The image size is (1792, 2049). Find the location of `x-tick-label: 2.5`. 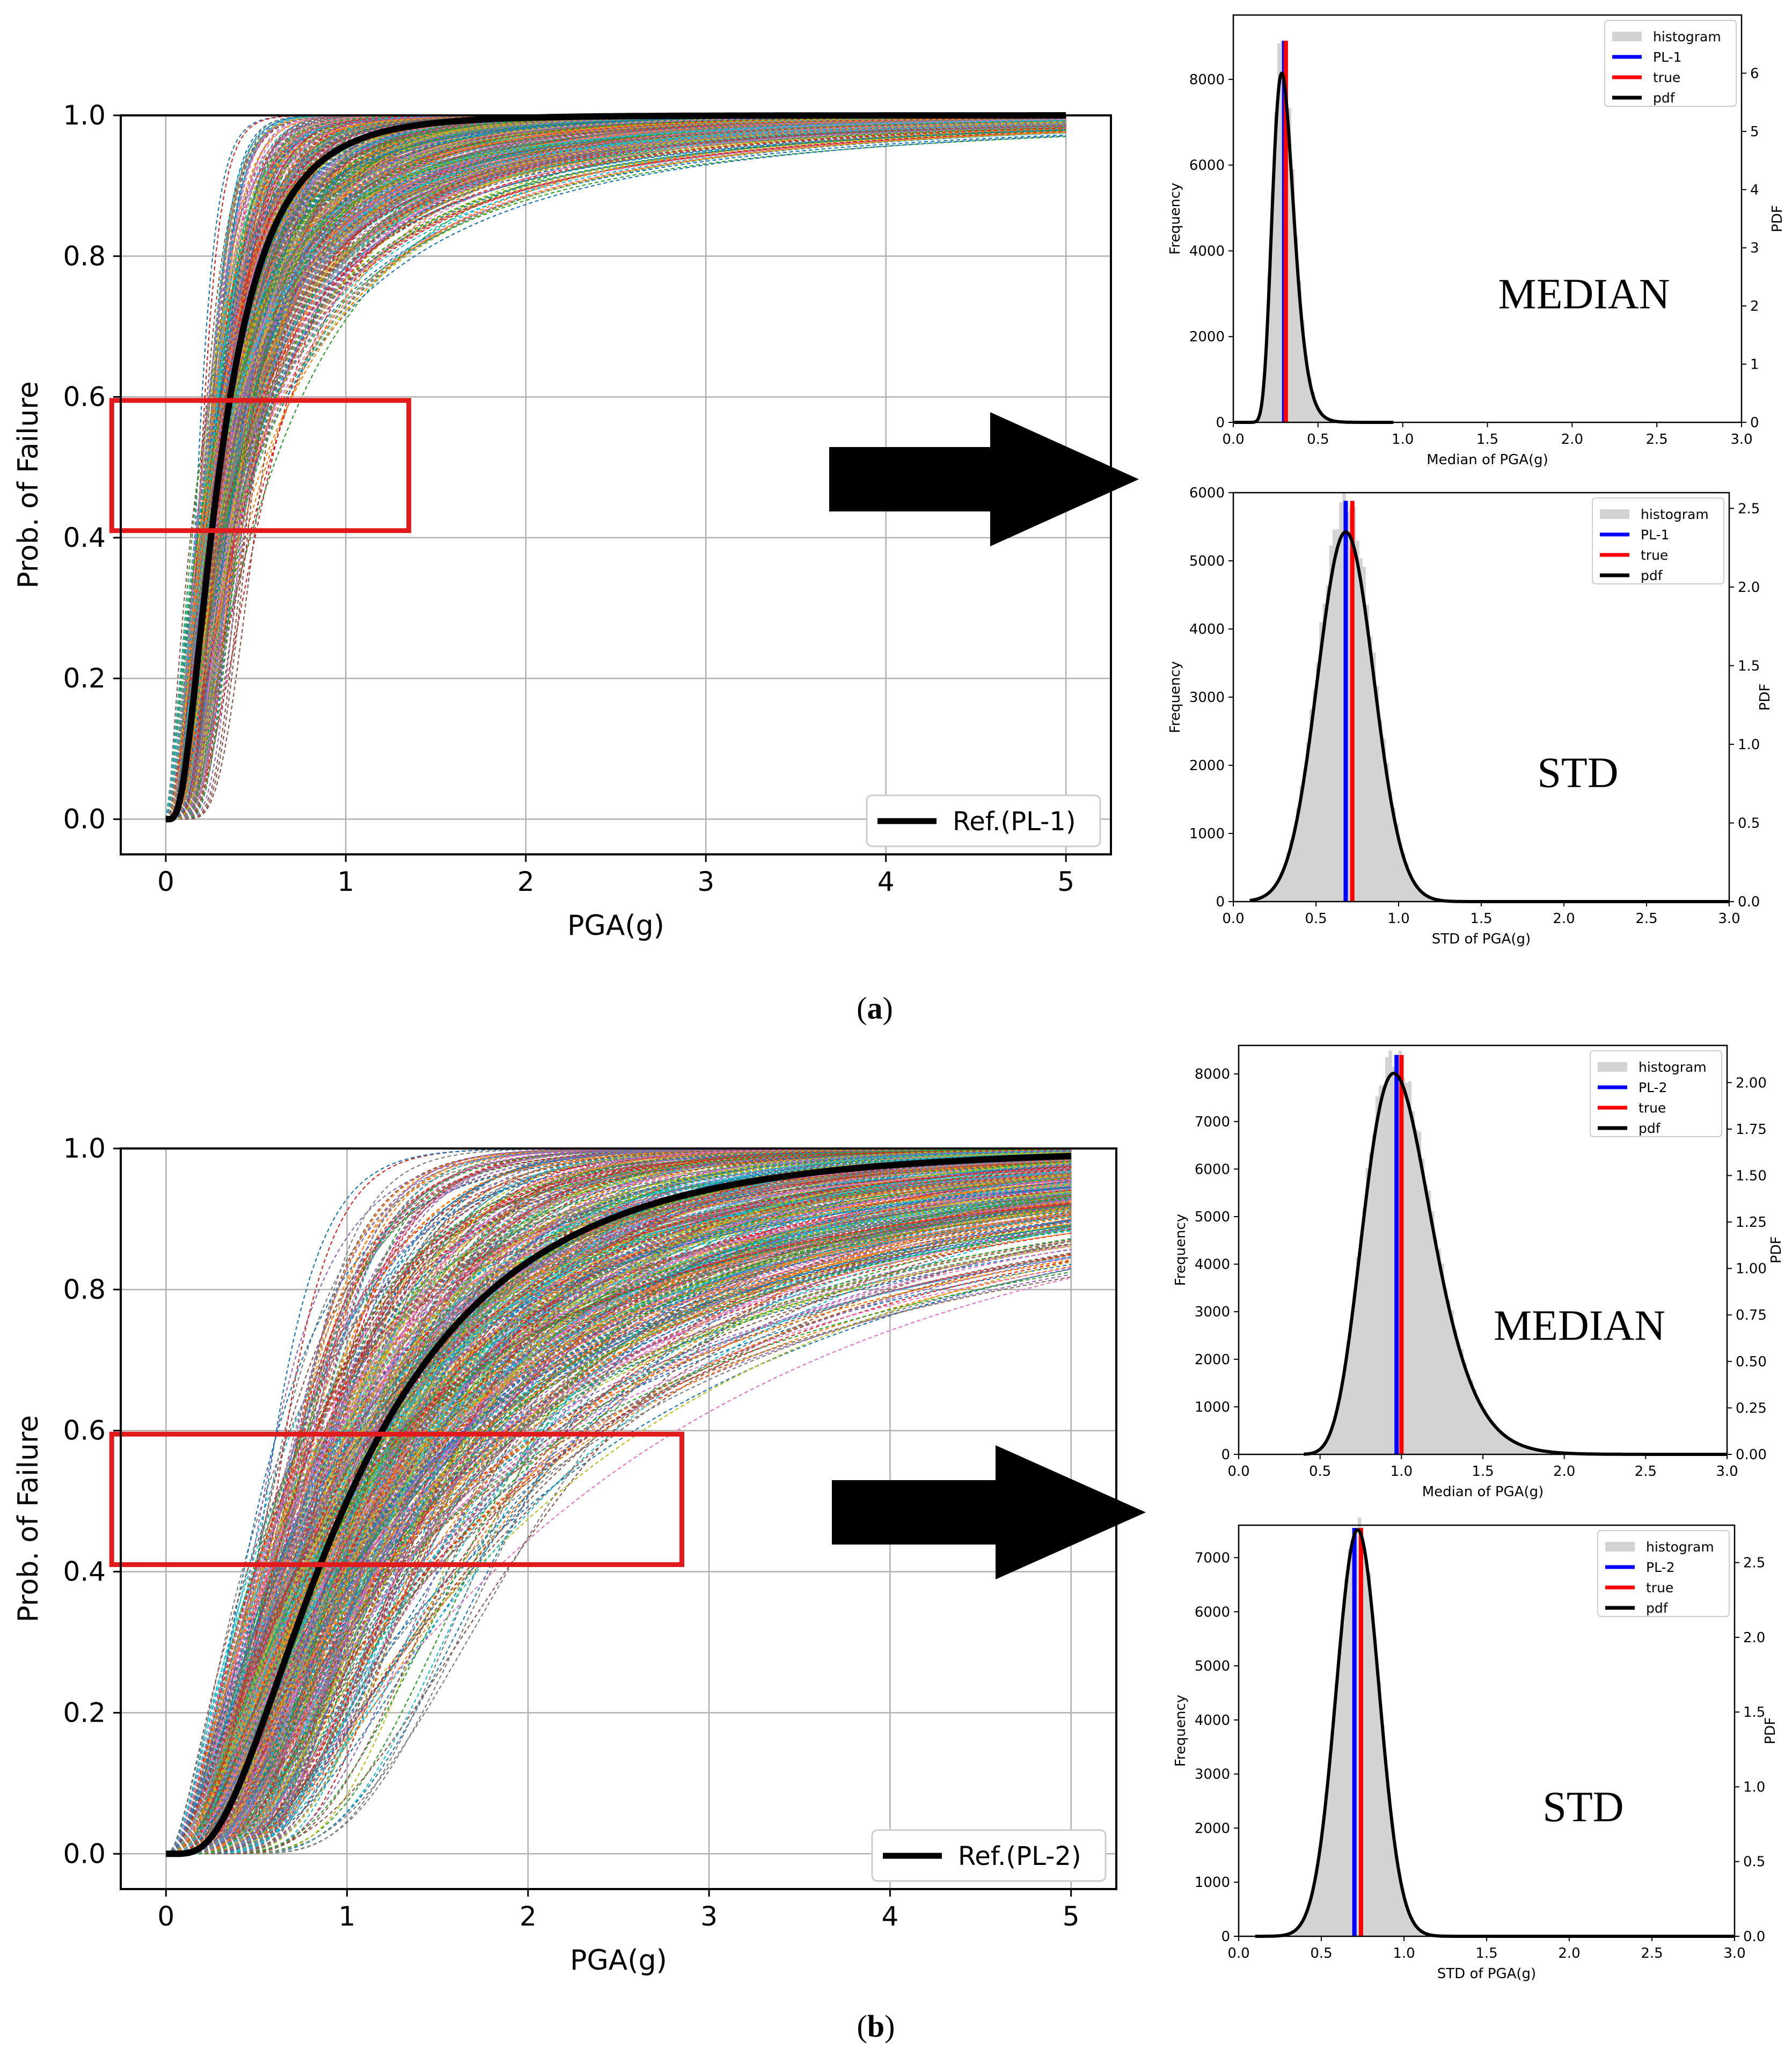

x-tick-label: 2.5 is located at coordinates (1656, 440).